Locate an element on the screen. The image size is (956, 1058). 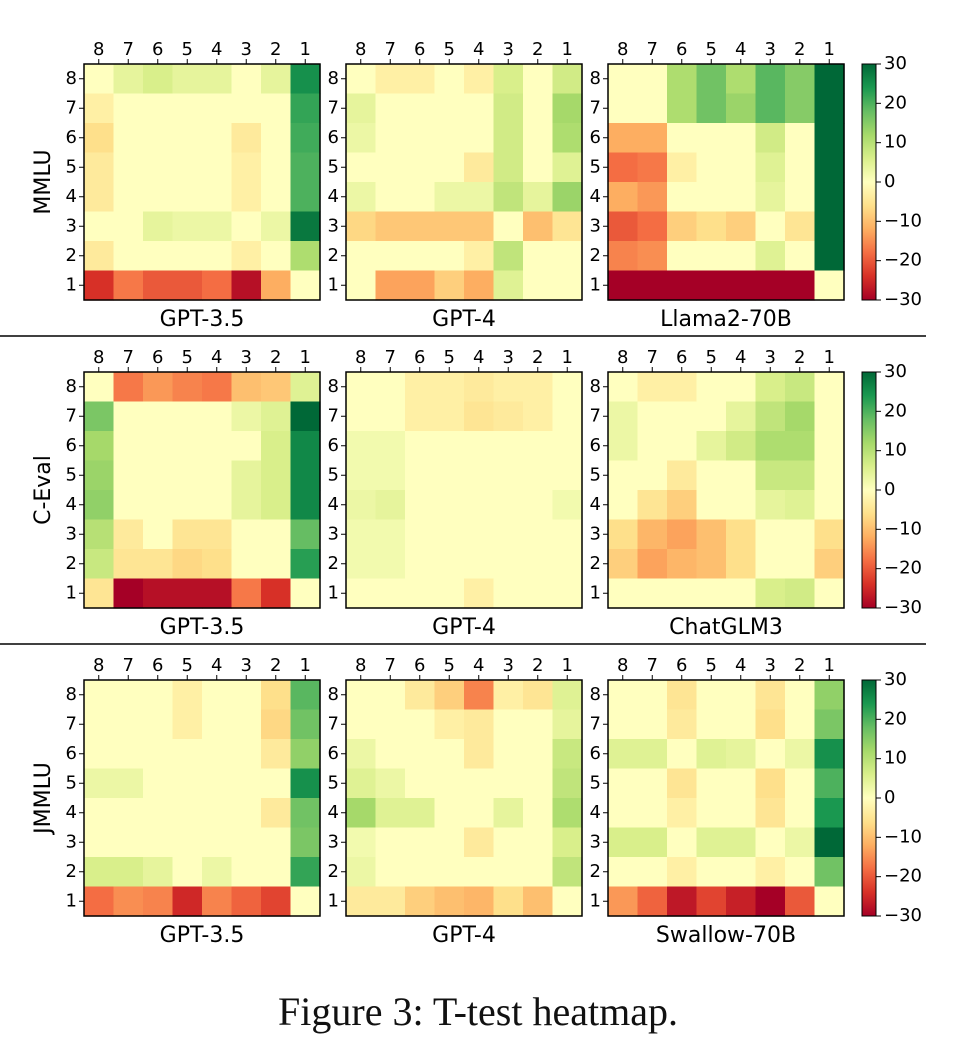
panel-title: Swallow-70B is located at coordinates (726, 935).